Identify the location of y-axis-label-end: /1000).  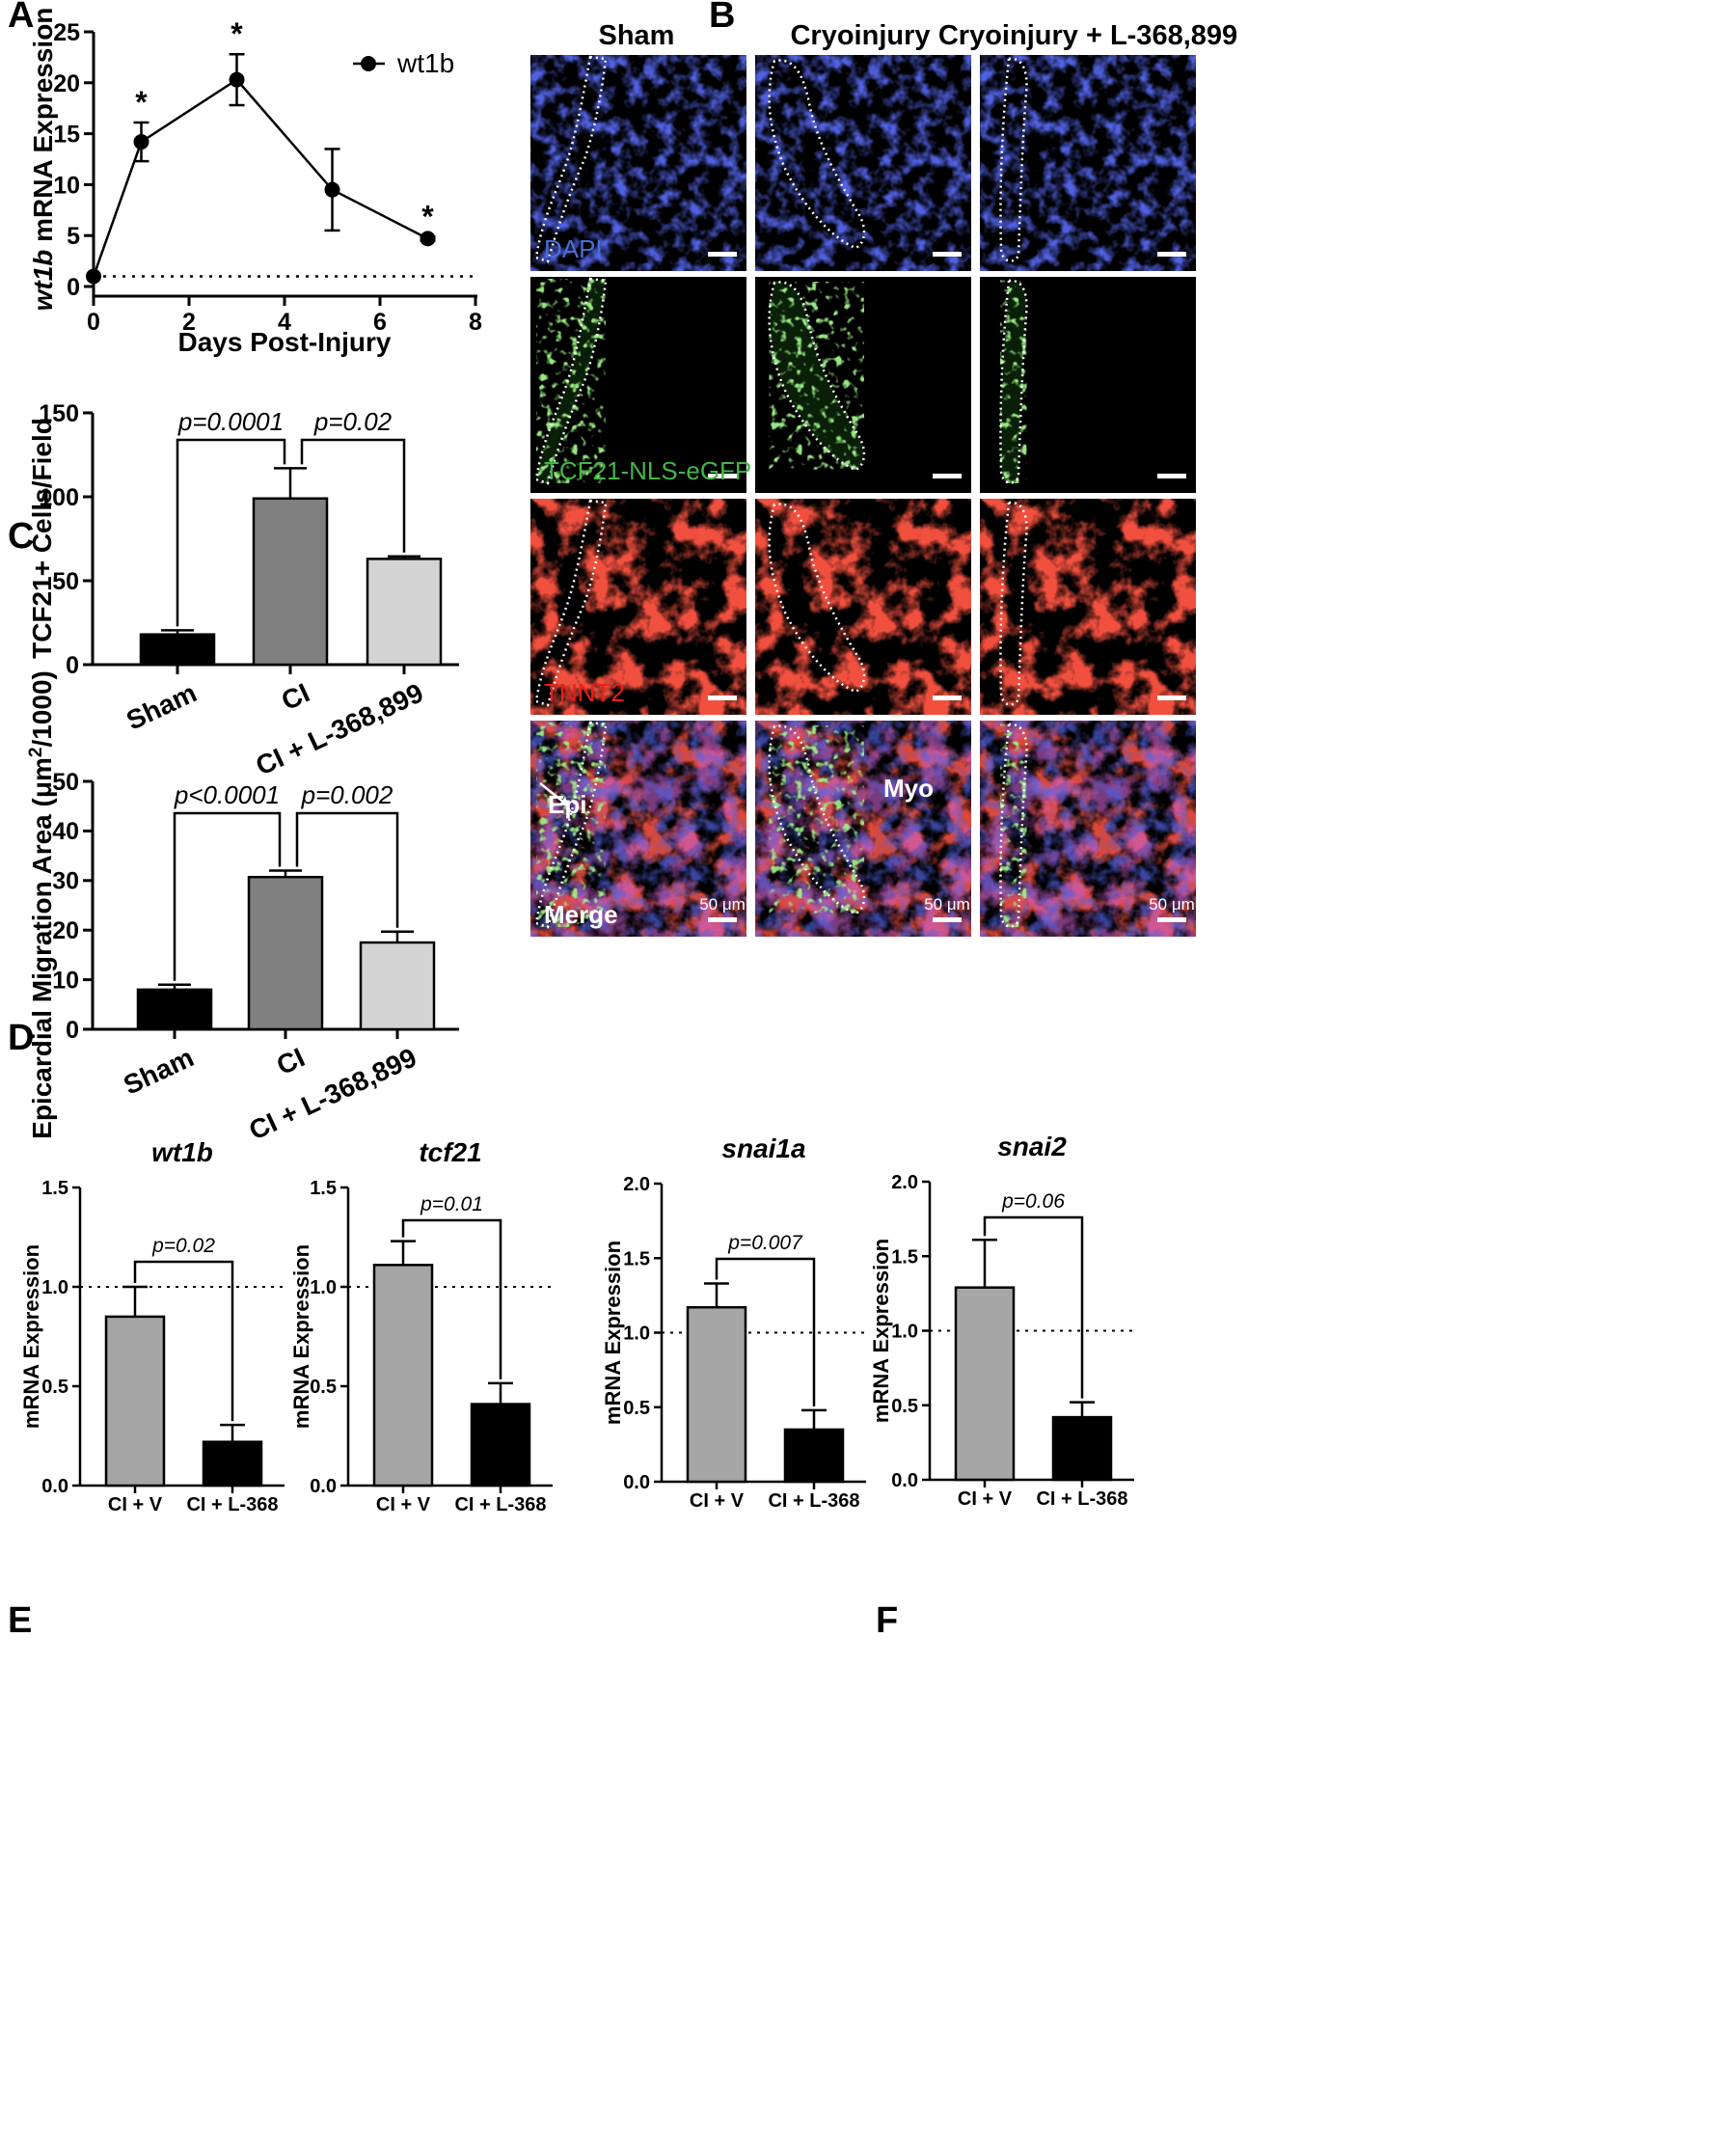
(42, 708).